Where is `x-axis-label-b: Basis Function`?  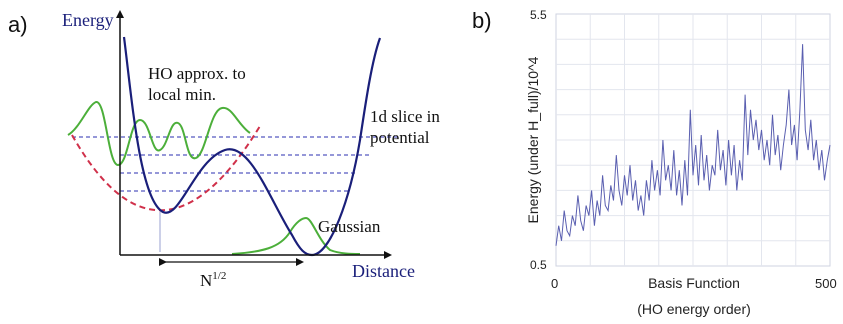
x-axis-label-b: Basis Function is located at coordinates (694, 283).